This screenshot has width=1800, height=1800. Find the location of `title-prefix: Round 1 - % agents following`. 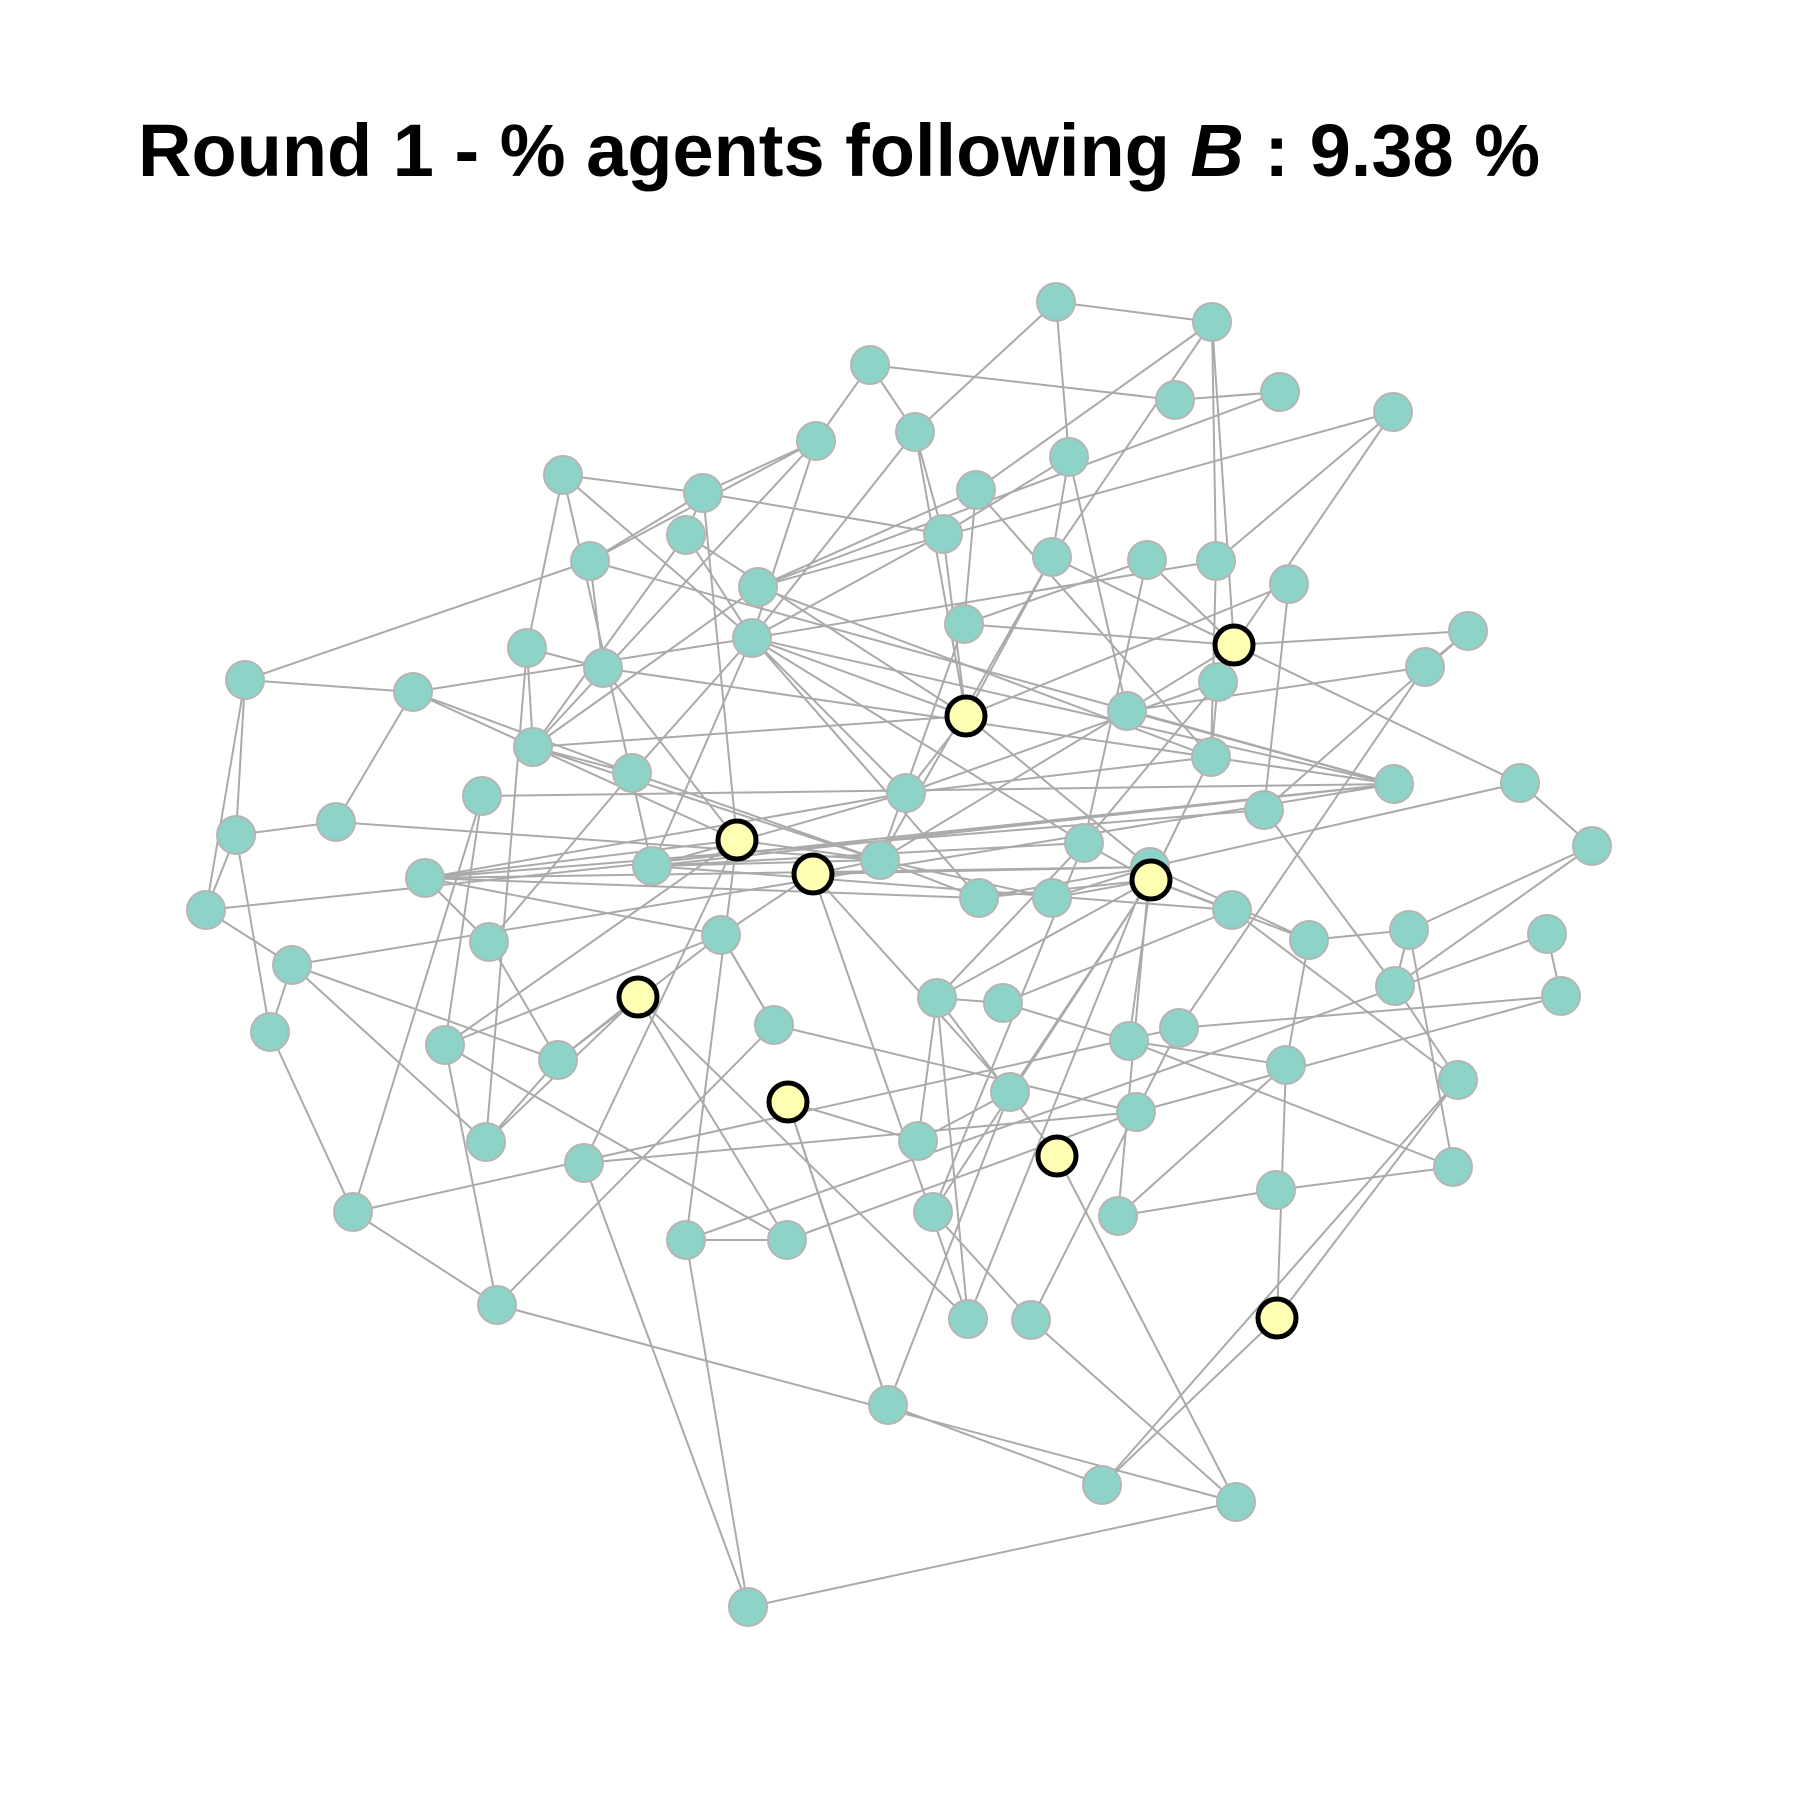

title-prefix: Round 1 - % agents following is located at coordinates (664, 150).